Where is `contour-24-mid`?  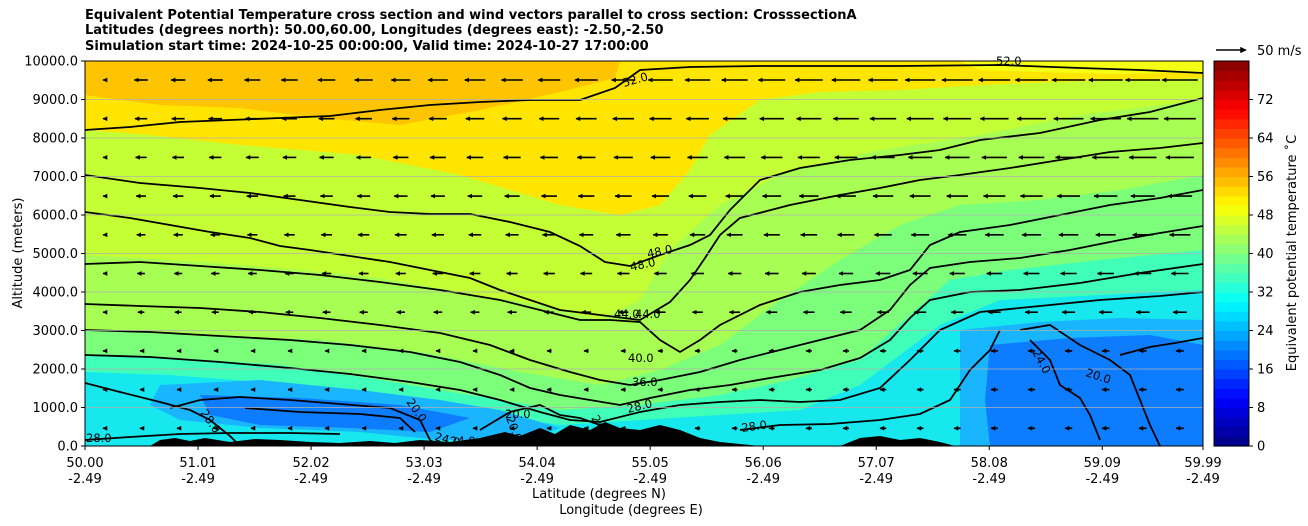 contour-24-mid is located at coordinates (545, 422).